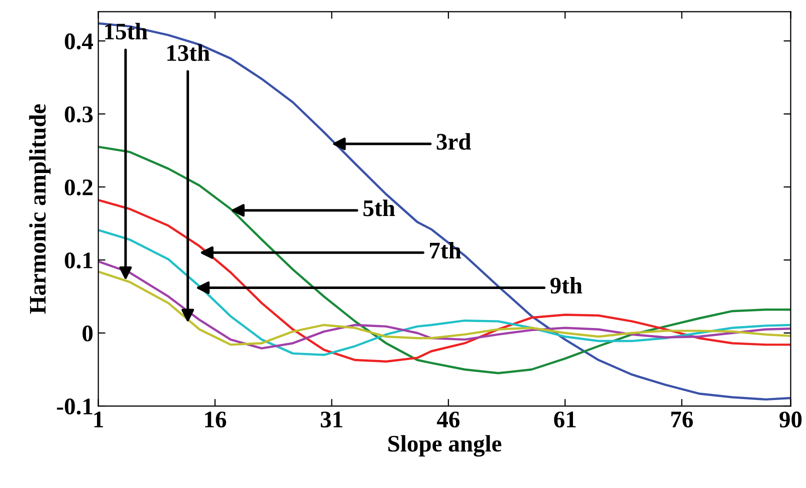  What do you see at coordinates (99, 420) in the screenshot?
I see `x-tick-label: 1` at bounding box center [99, 420].